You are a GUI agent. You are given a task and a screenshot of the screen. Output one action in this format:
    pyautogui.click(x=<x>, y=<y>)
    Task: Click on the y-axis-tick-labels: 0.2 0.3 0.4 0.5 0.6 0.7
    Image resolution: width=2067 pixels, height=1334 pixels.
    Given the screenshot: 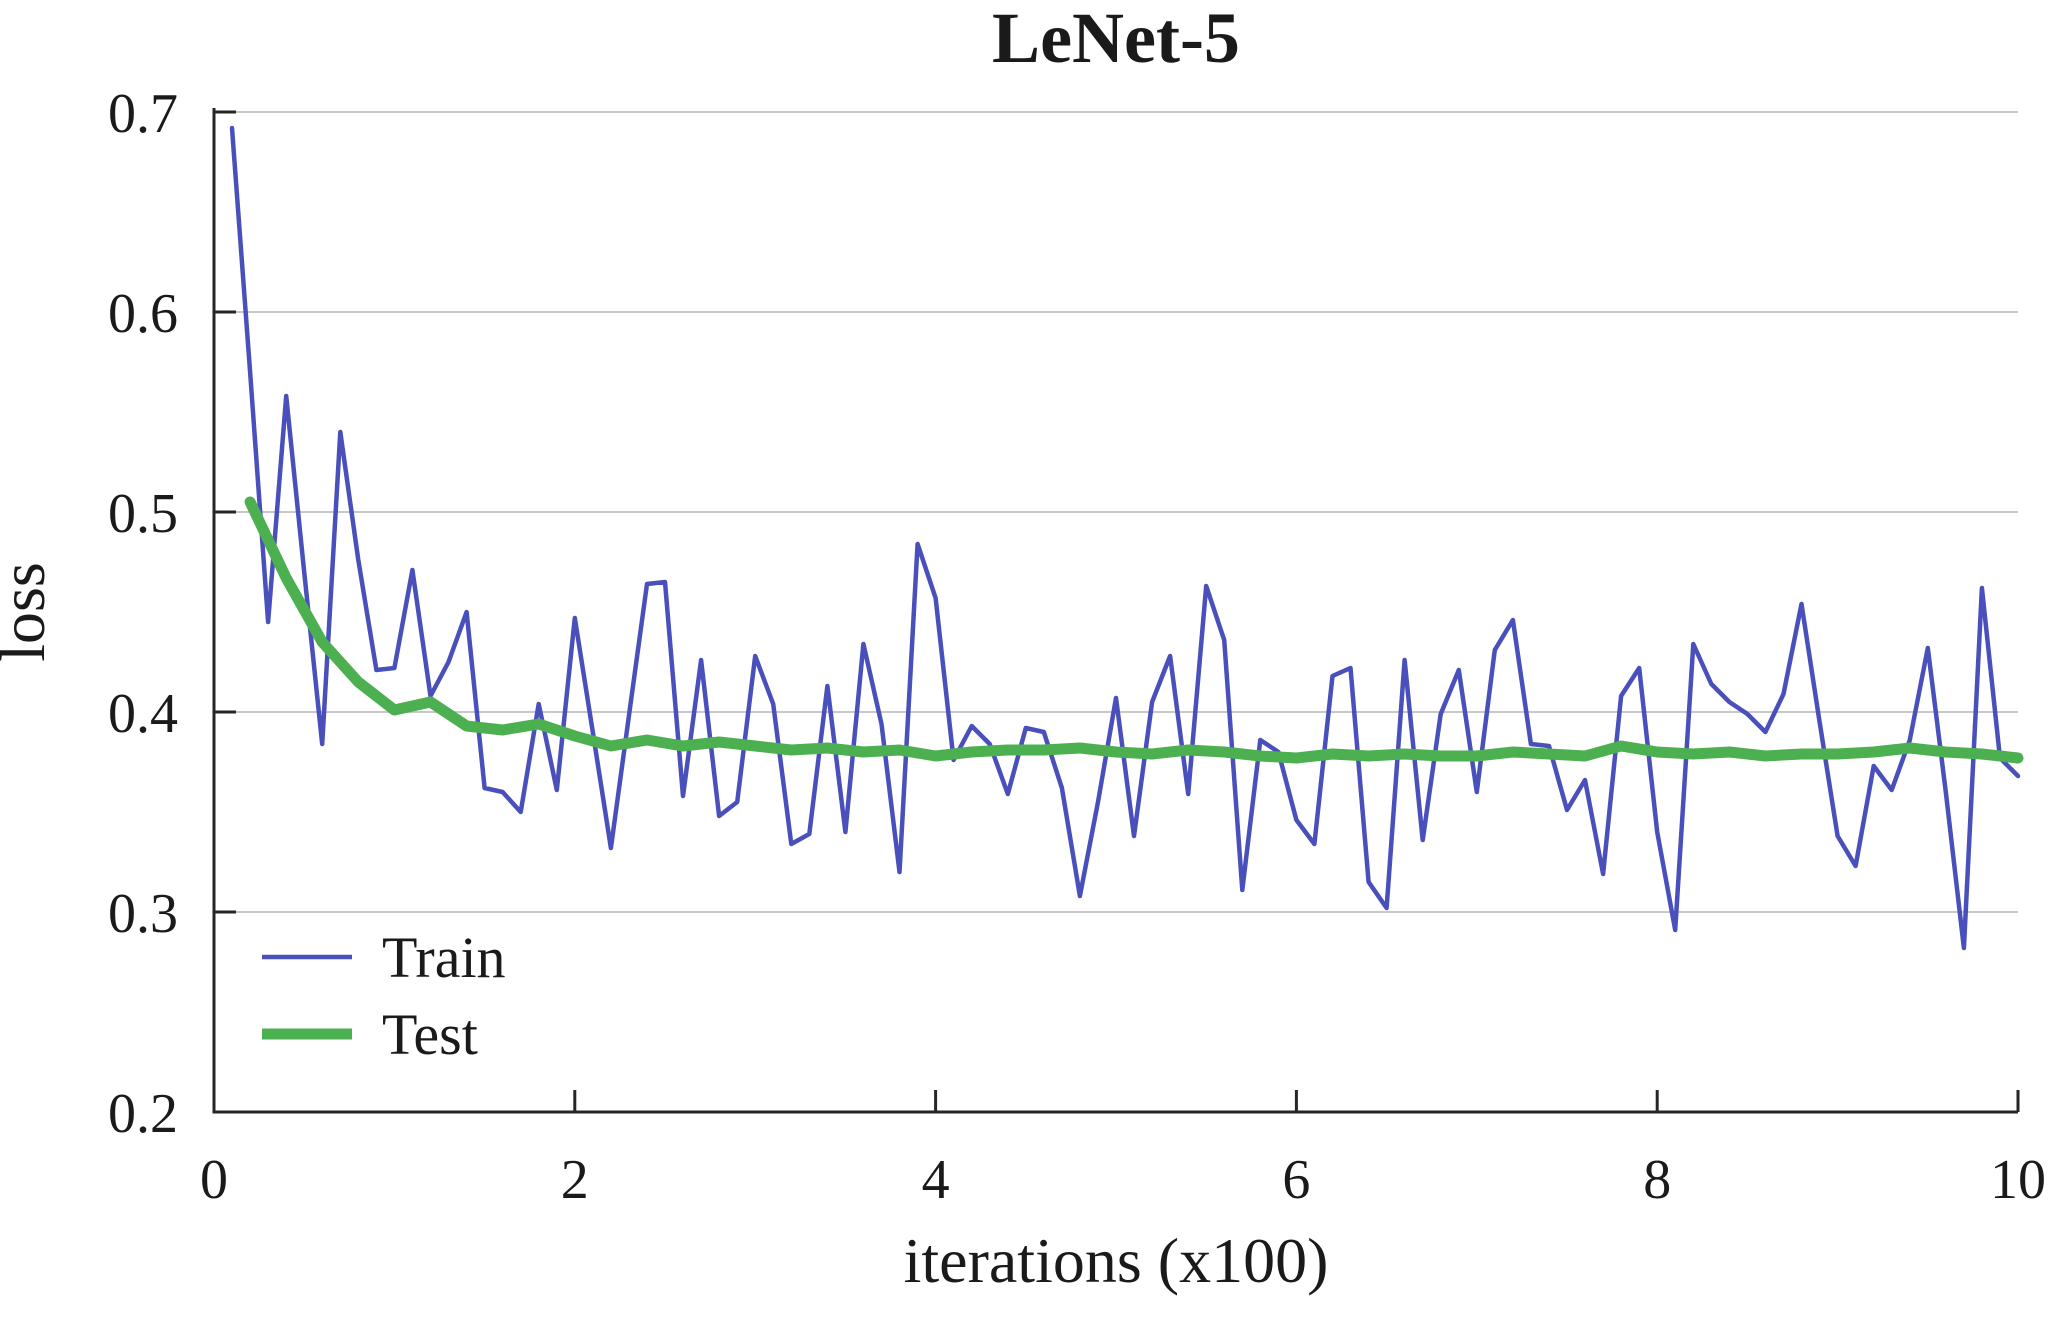 What is the action you would take?
    pyautogui.click(x=143, y=614)
    